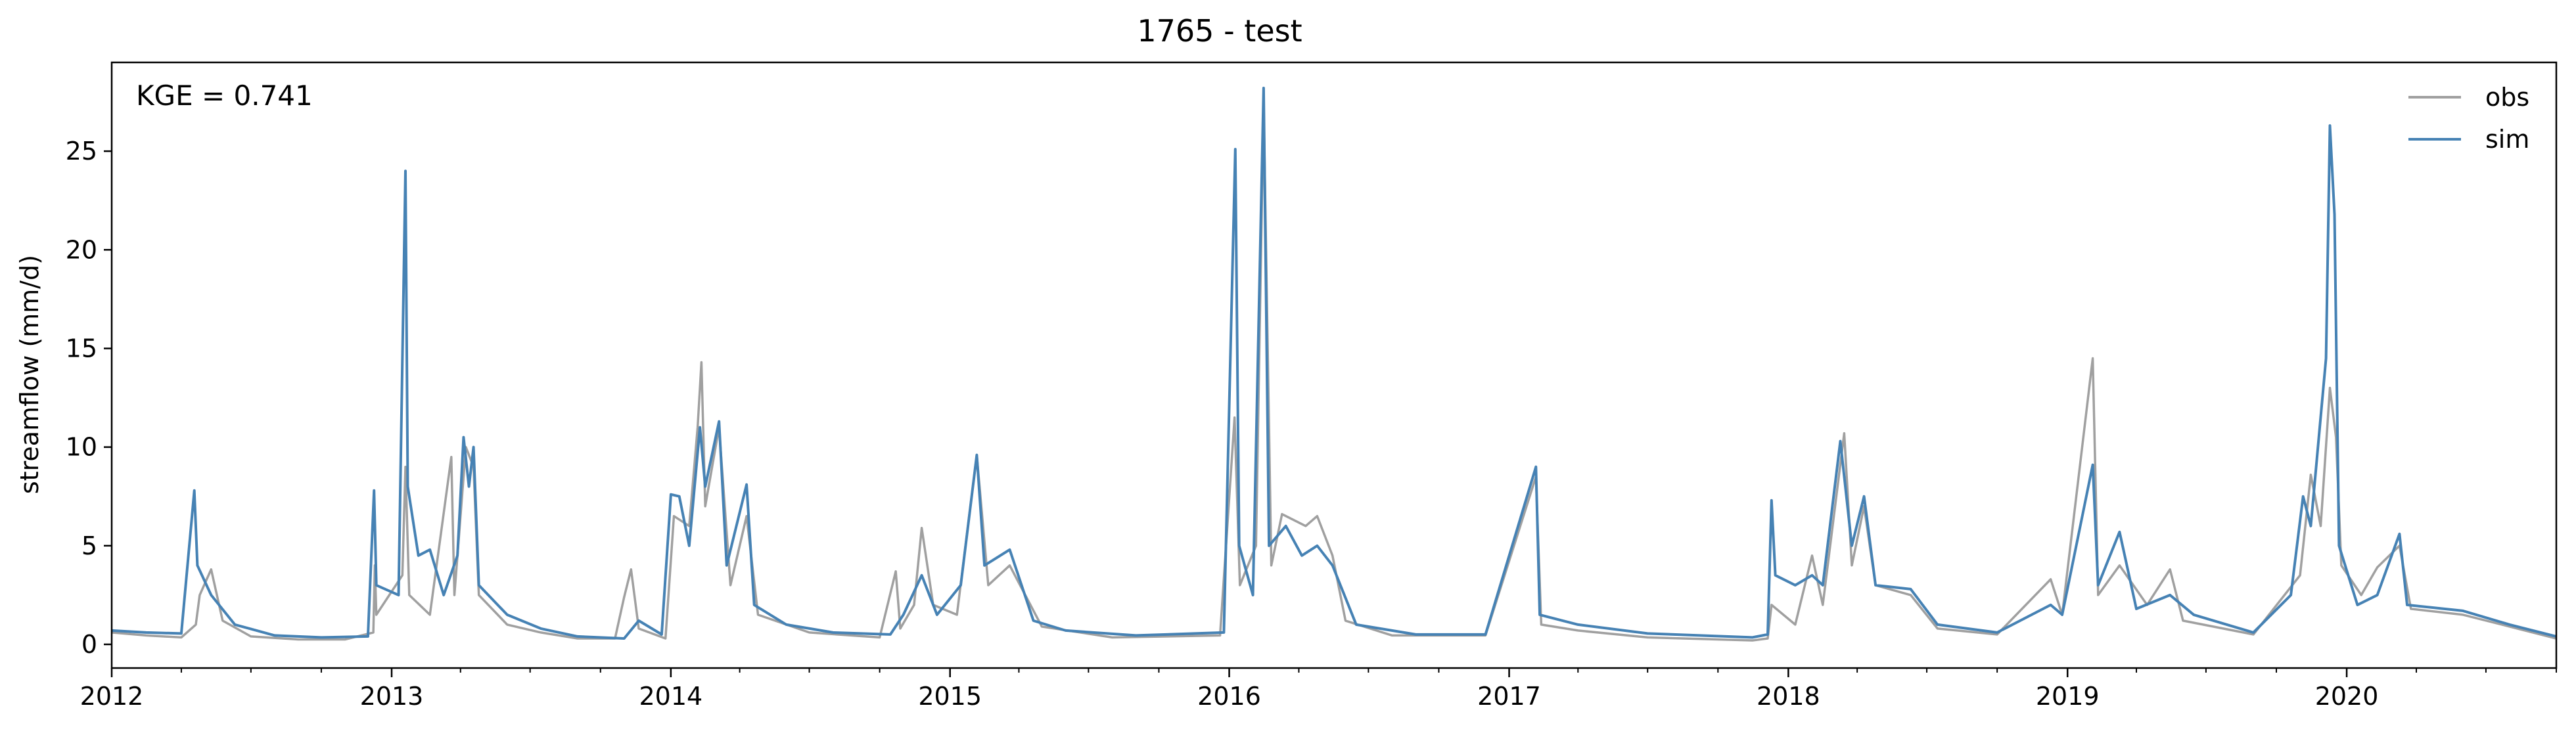 Image resolution: width=2576 pixels, height=737 pixels. What do you see at coordinates (2507, 139) in the screenshot?
I see `legend-label-sim: sim` at bounding box center [2507, 139].